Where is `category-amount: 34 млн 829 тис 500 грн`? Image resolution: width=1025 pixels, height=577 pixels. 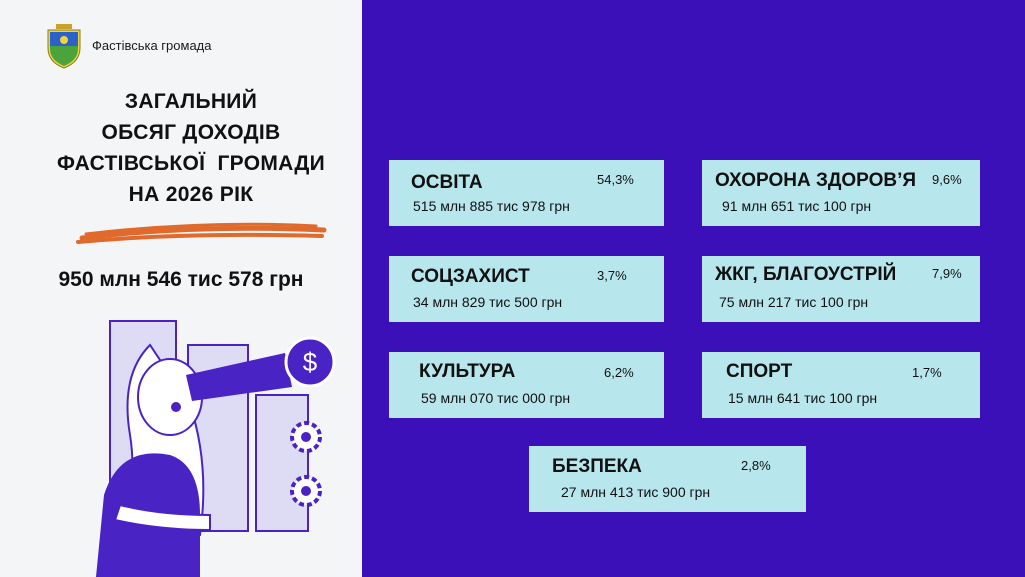
category-amount: 34 млн 829 тис 500 грн is located at coordinates (488, 302).